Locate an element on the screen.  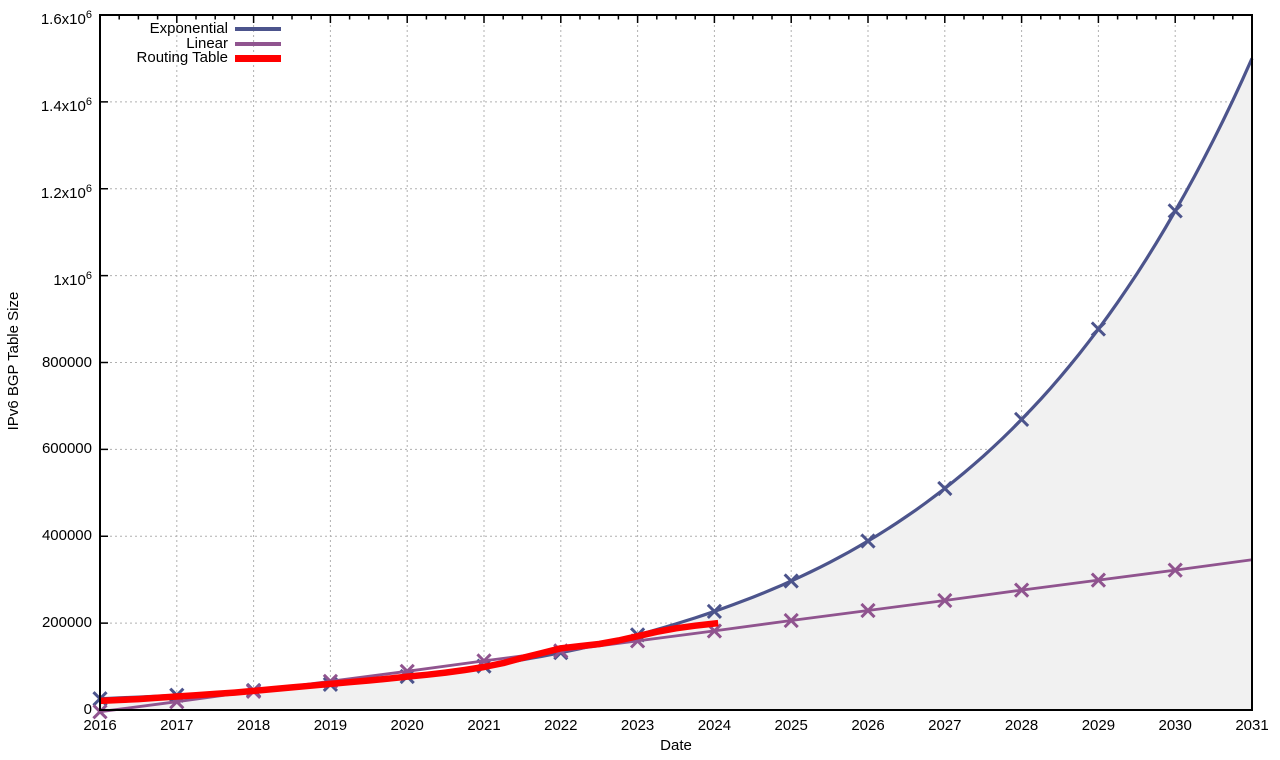
legend: Exponential Linear Routing Table is located at coordinates (189, 43).